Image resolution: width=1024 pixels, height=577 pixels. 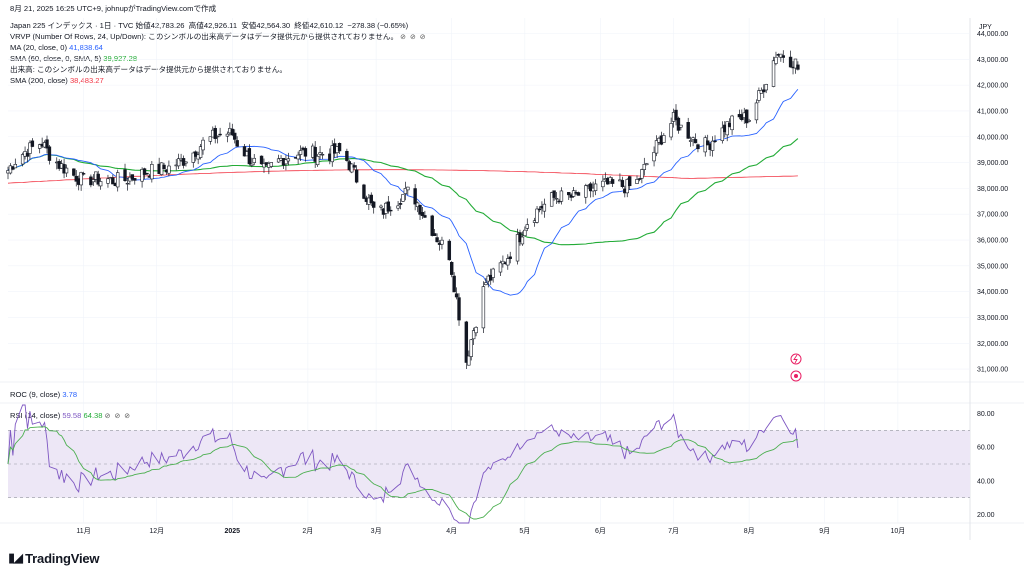 I want to click on indicator-roc: ROC (9, close) 3.78, so click(x=43, y=395).